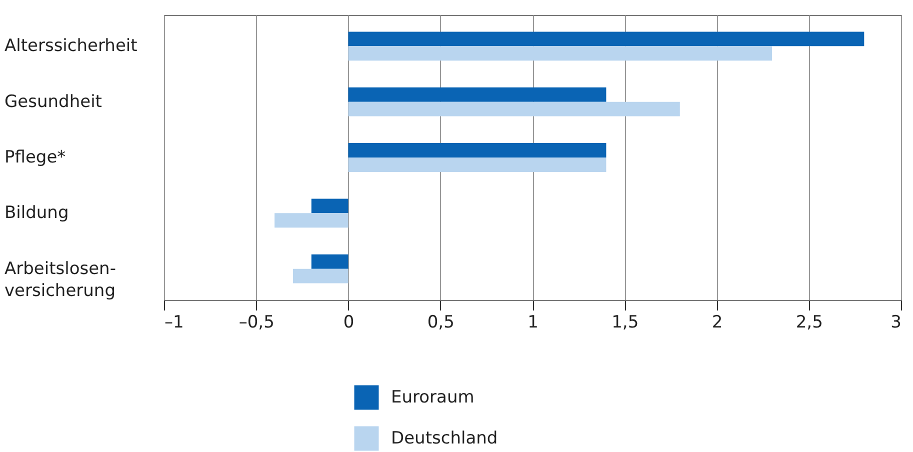 This screenshot has height=452, width=913. What do you see at coordinates (256, 322) in the screenshot?
I see `x-tick-label: –0,5` at bounding box center [256, 322].